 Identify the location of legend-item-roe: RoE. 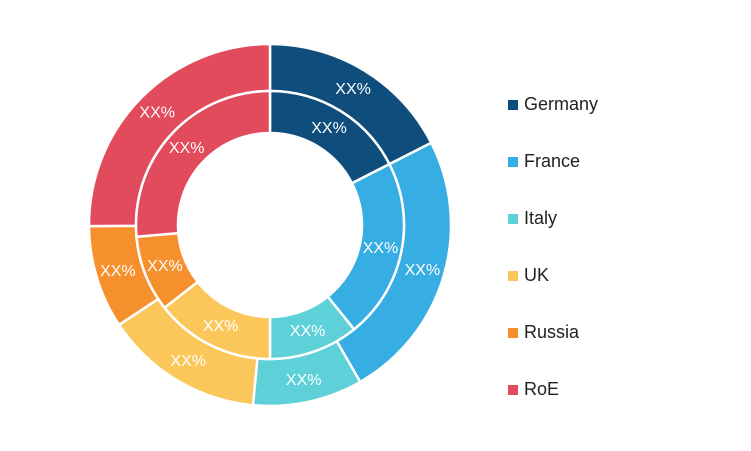
(553, 389).